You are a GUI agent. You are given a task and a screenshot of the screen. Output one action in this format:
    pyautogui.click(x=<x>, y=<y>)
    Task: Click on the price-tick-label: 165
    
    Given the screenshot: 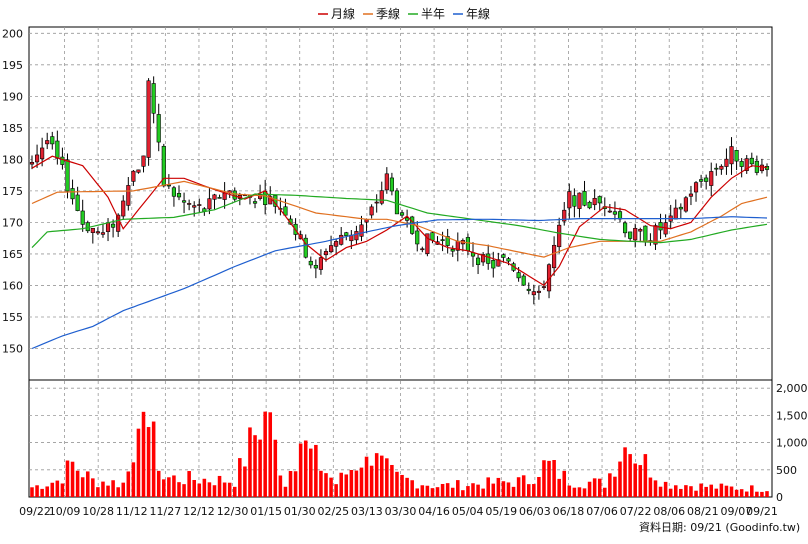 What is the action you would take?
    pyautogui.click(x=12, y=254)
    